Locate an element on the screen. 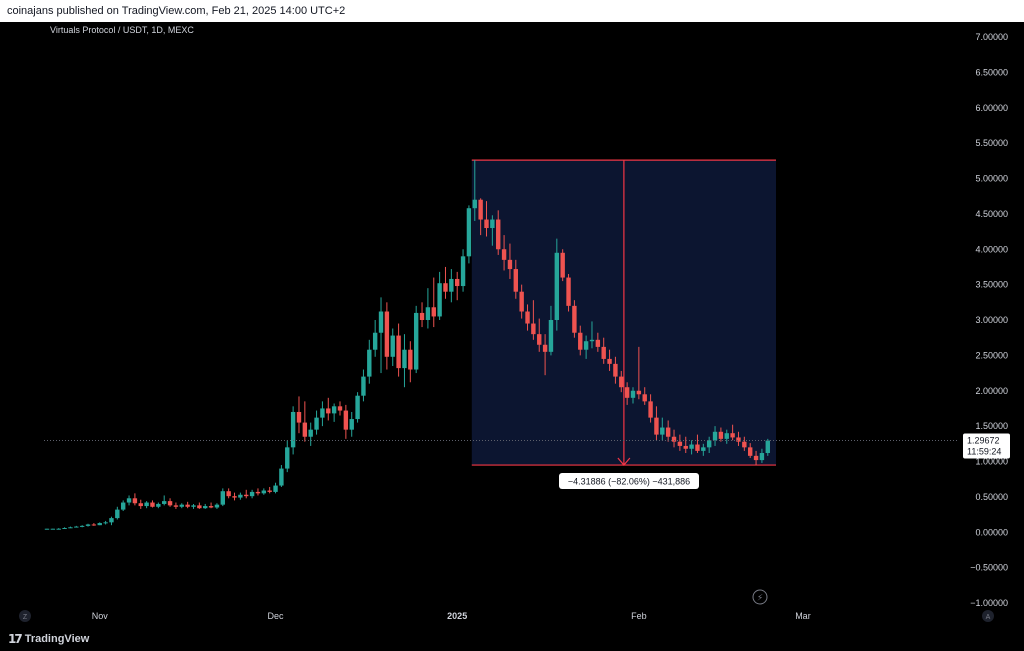  svg-text: Z is located at coordinates (25, 617).